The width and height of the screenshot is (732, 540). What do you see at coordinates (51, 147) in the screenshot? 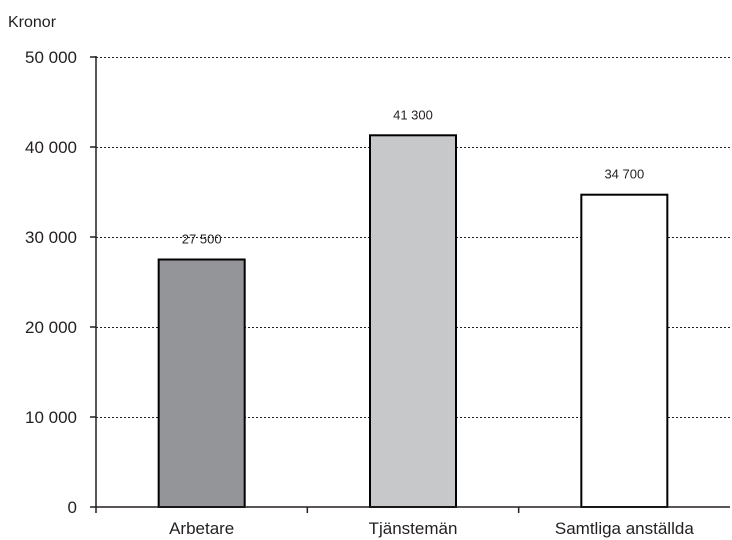
I see `y-tick-label: 40 000` at bounding box center [51, 147].